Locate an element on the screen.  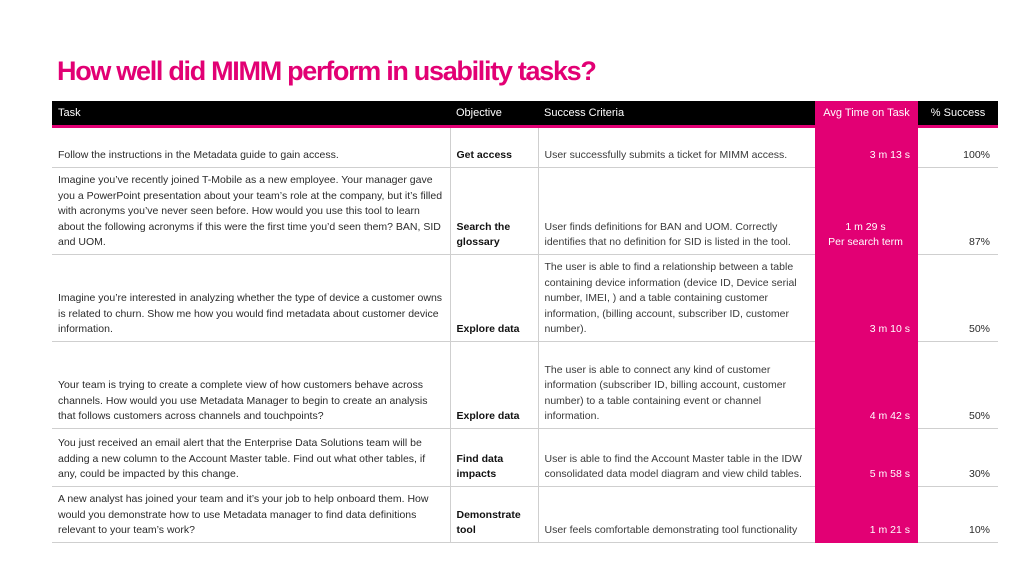
success-cell: 10% is located at coordinates (958, 514).